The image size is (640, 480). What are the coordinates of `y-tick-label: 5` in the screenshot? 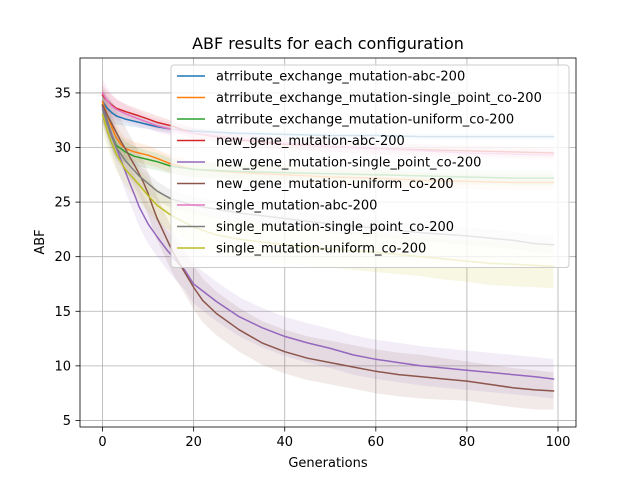 It's located at (67, 421).